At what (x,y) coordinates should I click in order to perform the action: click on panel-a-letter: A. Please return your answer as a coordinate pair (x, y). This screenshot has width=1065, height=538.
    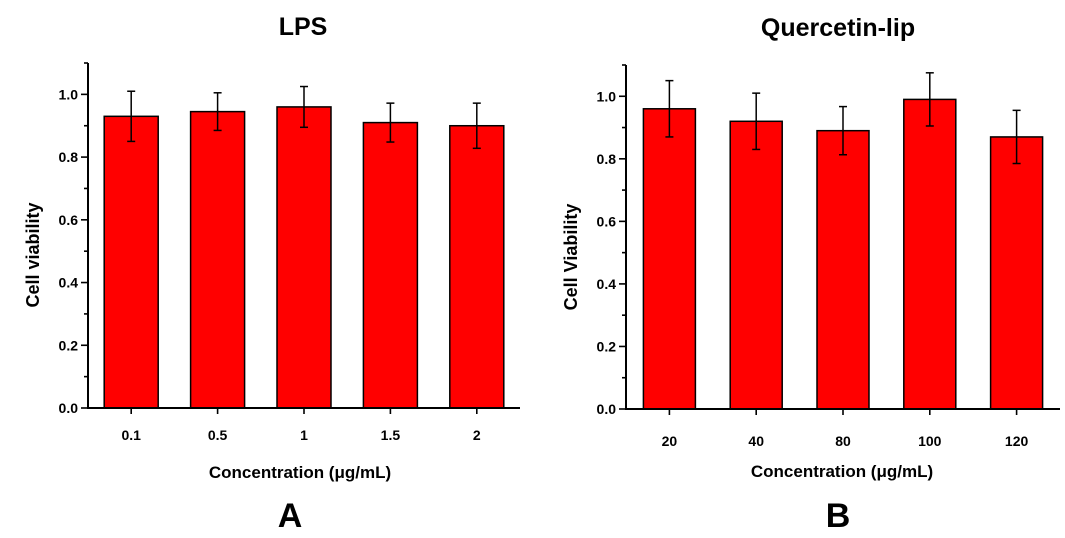
    Looking at the image, I should click on (290, 515).